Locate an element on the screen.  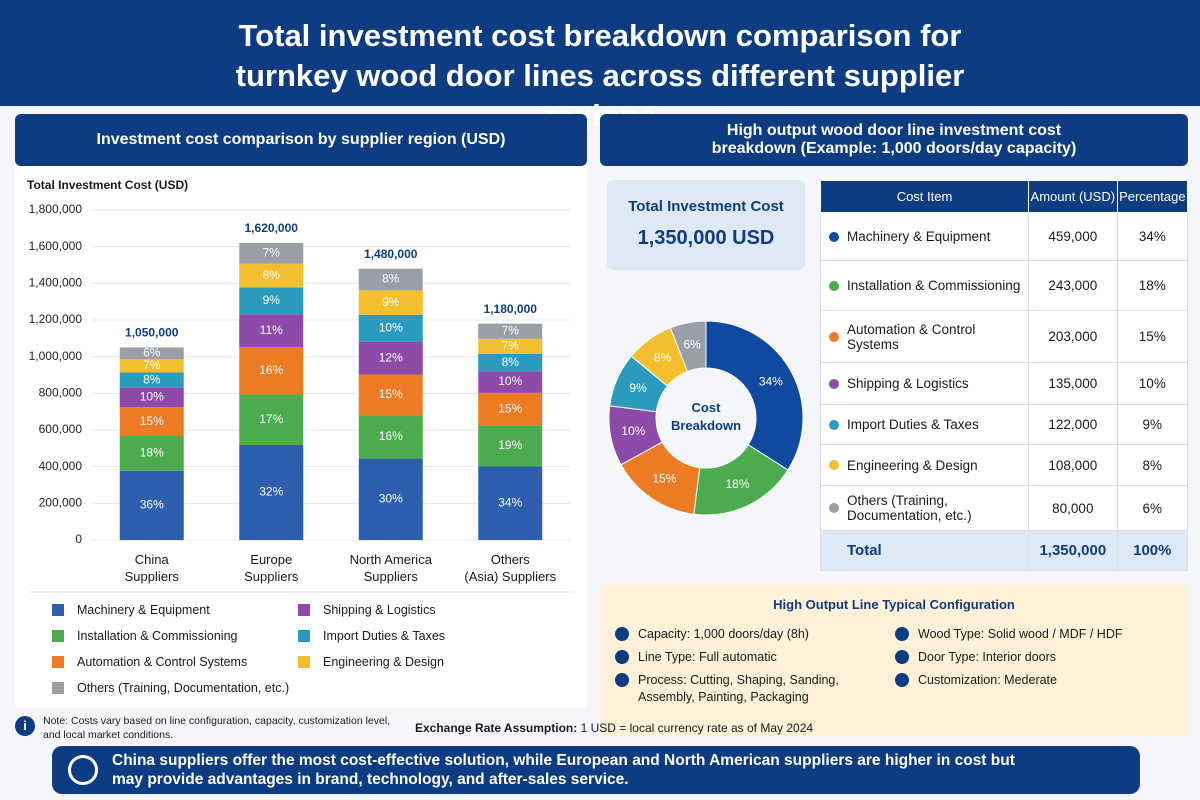
y-tick-label: 600,000 is located at coordinates (61, 429).